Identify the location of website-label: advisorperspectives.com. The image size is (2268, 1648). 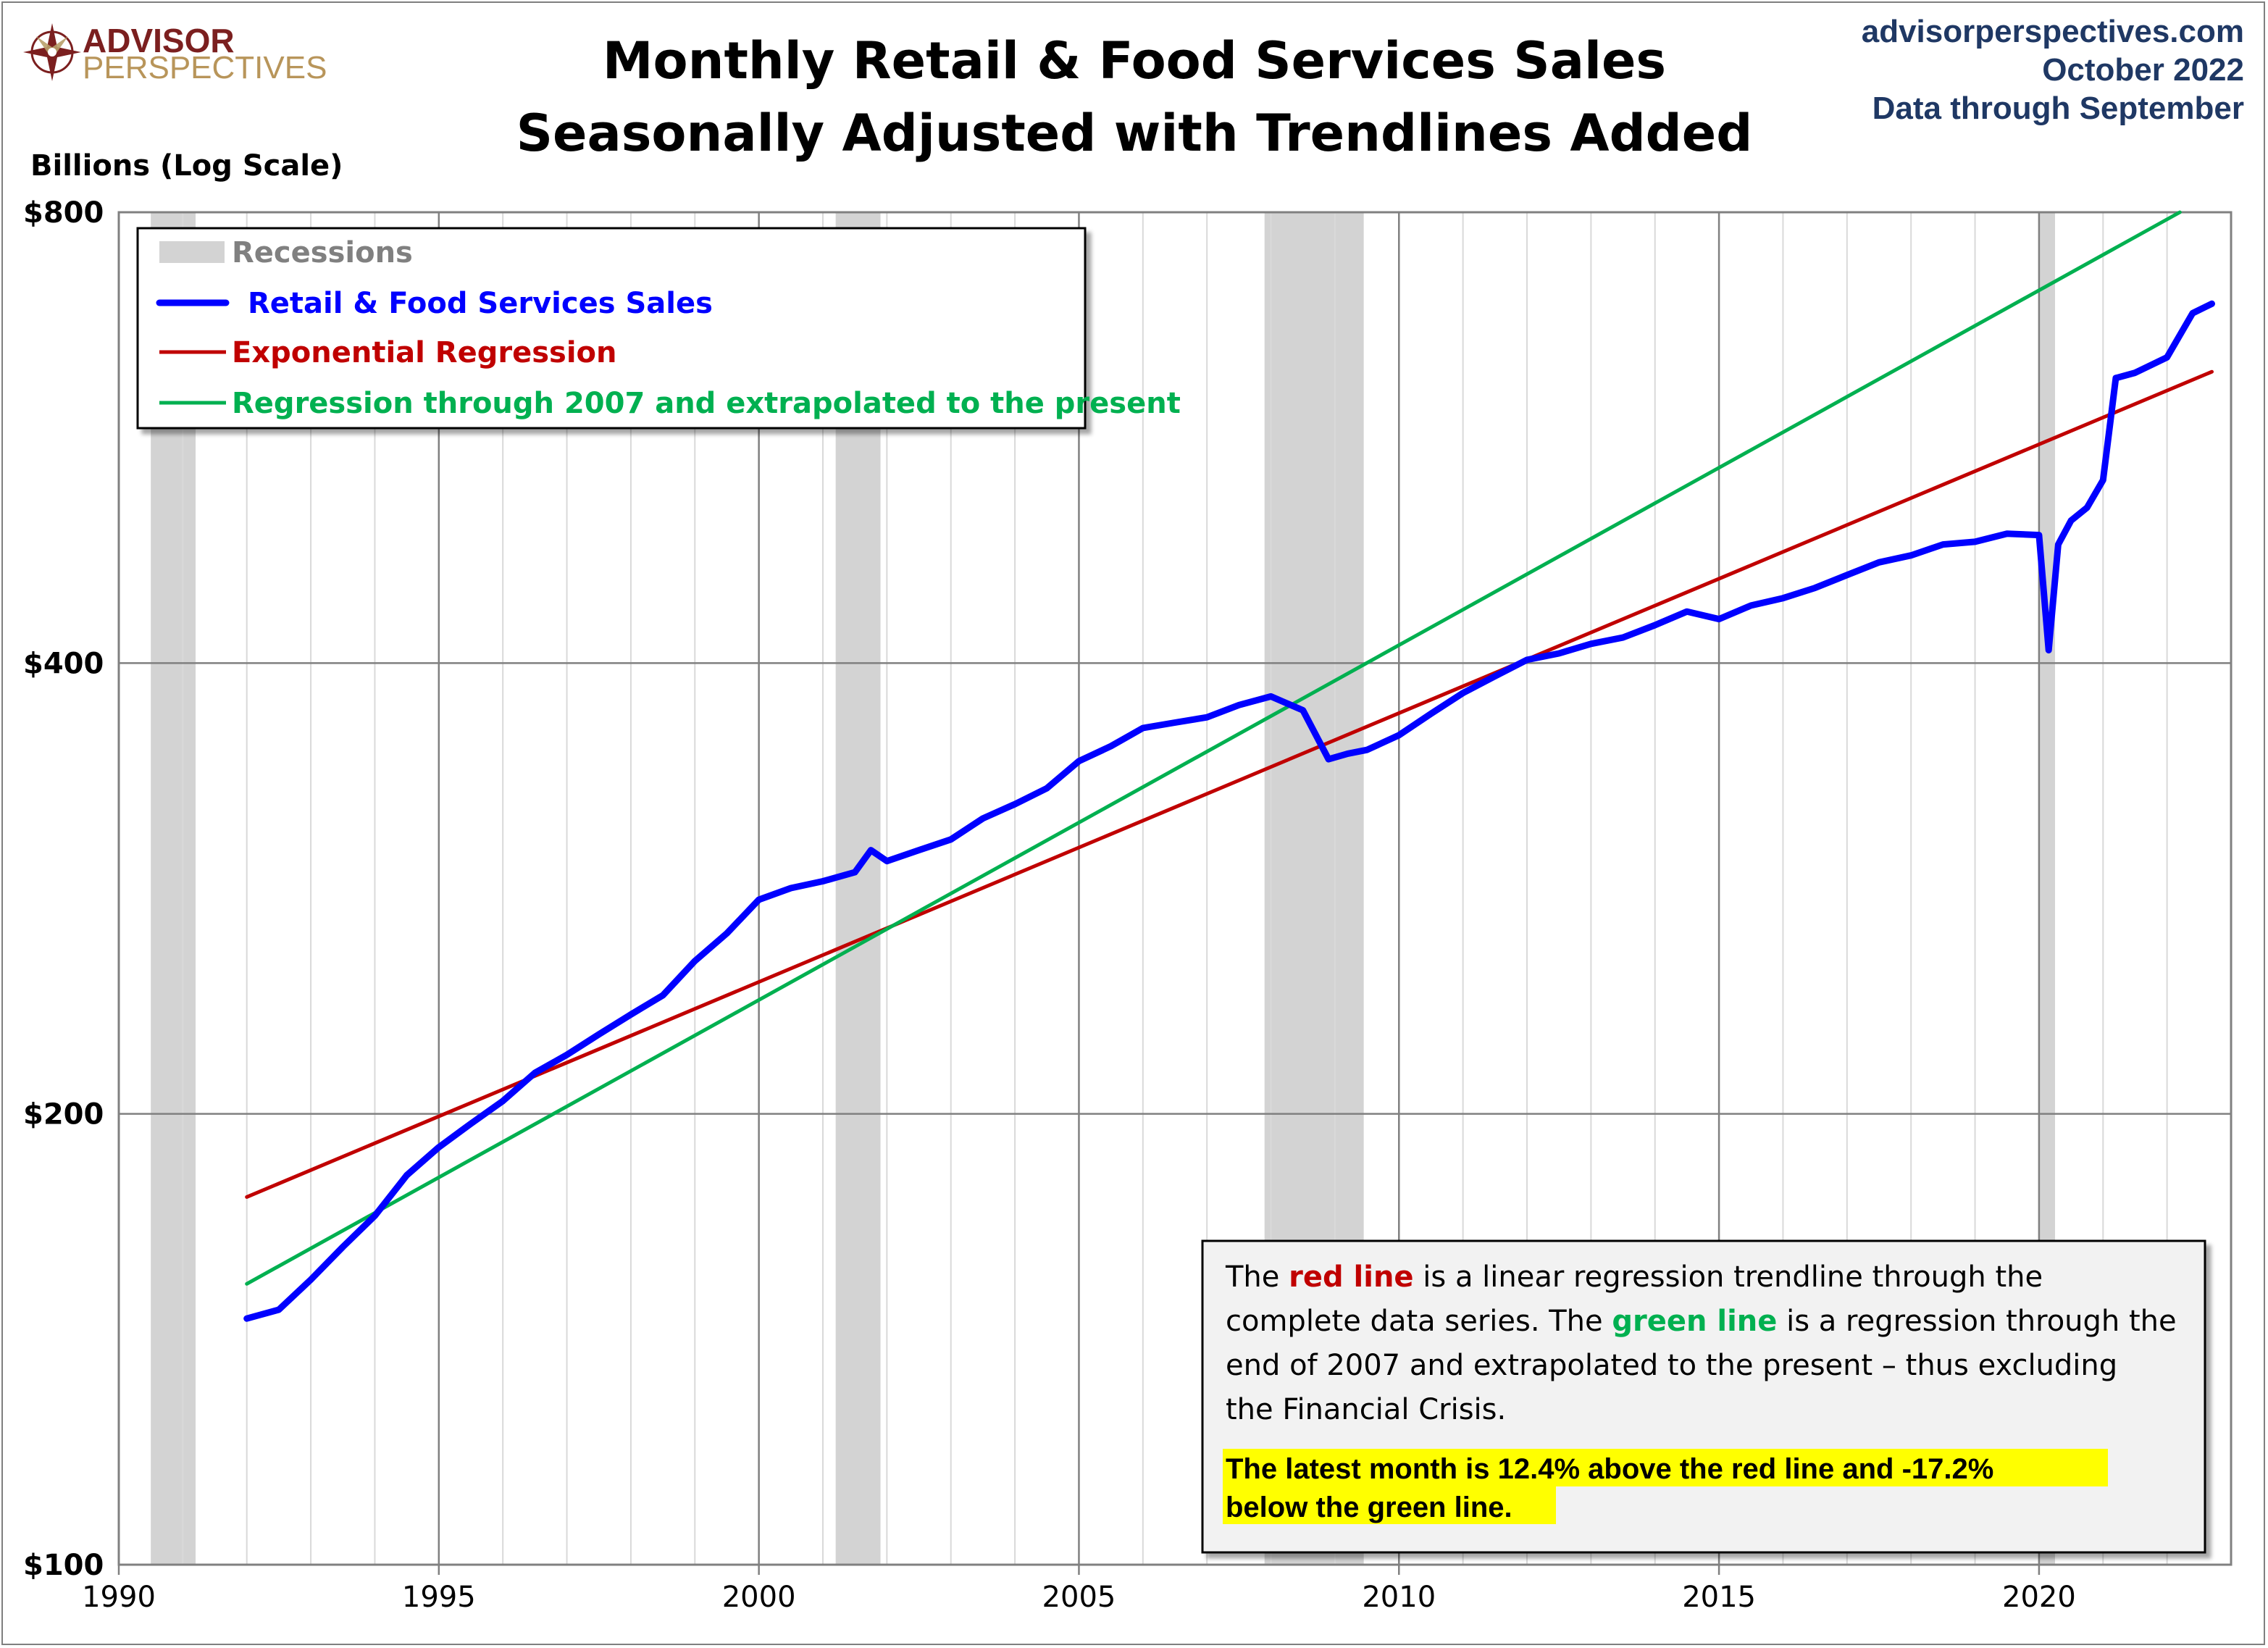
(2053, 31).